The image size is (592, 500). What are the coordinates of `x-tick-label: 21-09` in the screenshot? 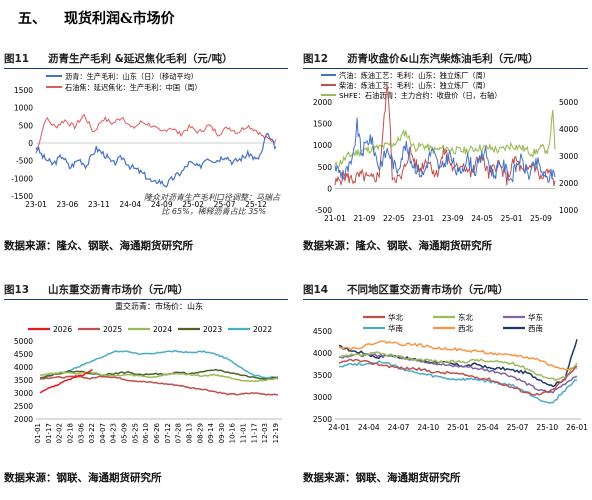 It's located at (365, 218).